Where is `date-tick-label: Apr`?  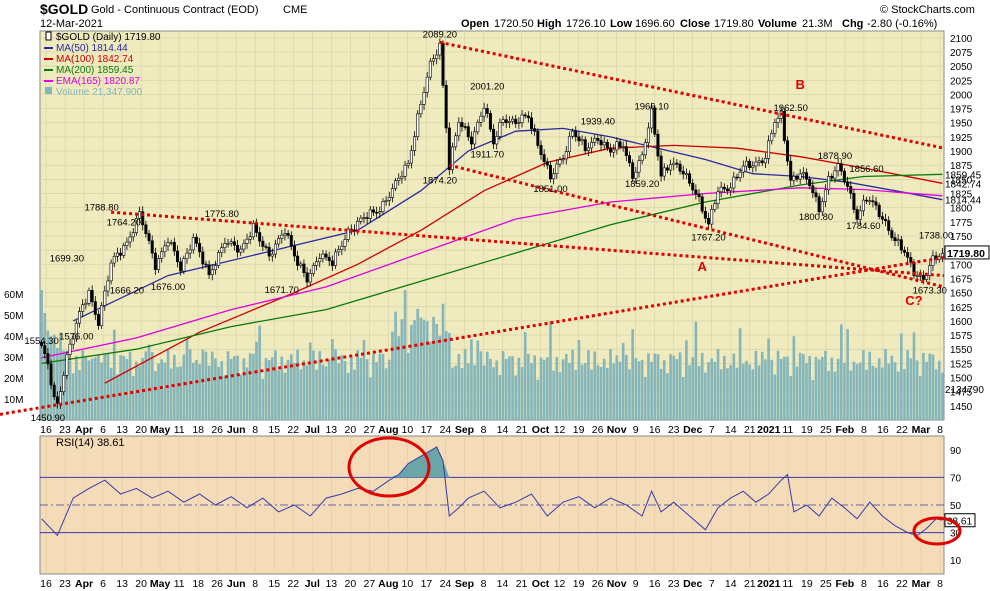
date-tick-label: Apr is located at coordinates (84, 584).